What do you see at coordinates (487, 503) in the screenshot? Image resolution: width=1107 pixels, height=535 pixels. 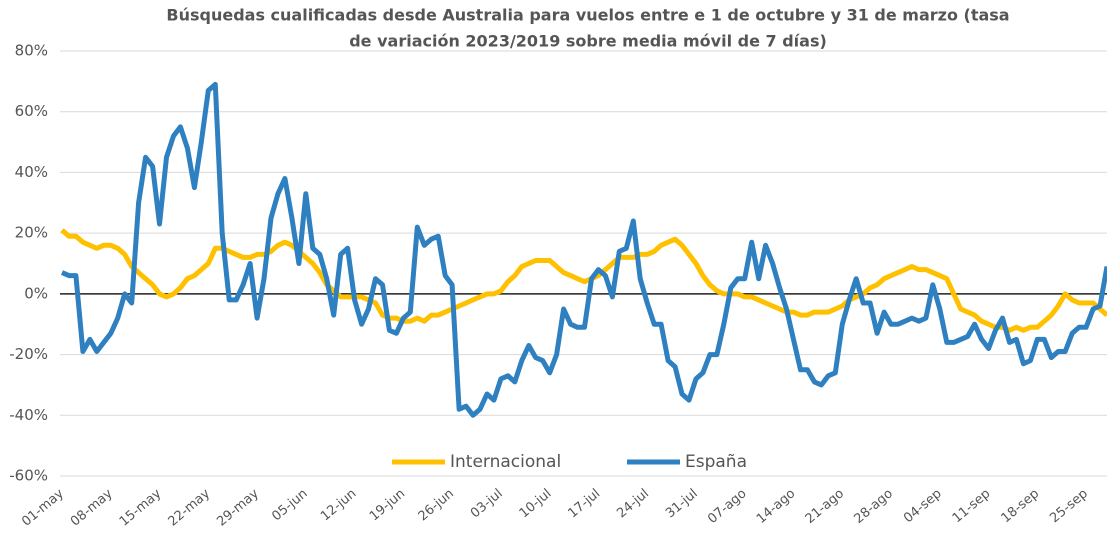 I see `x-tick-label: 03-jul` at bounding box center [487, 503].